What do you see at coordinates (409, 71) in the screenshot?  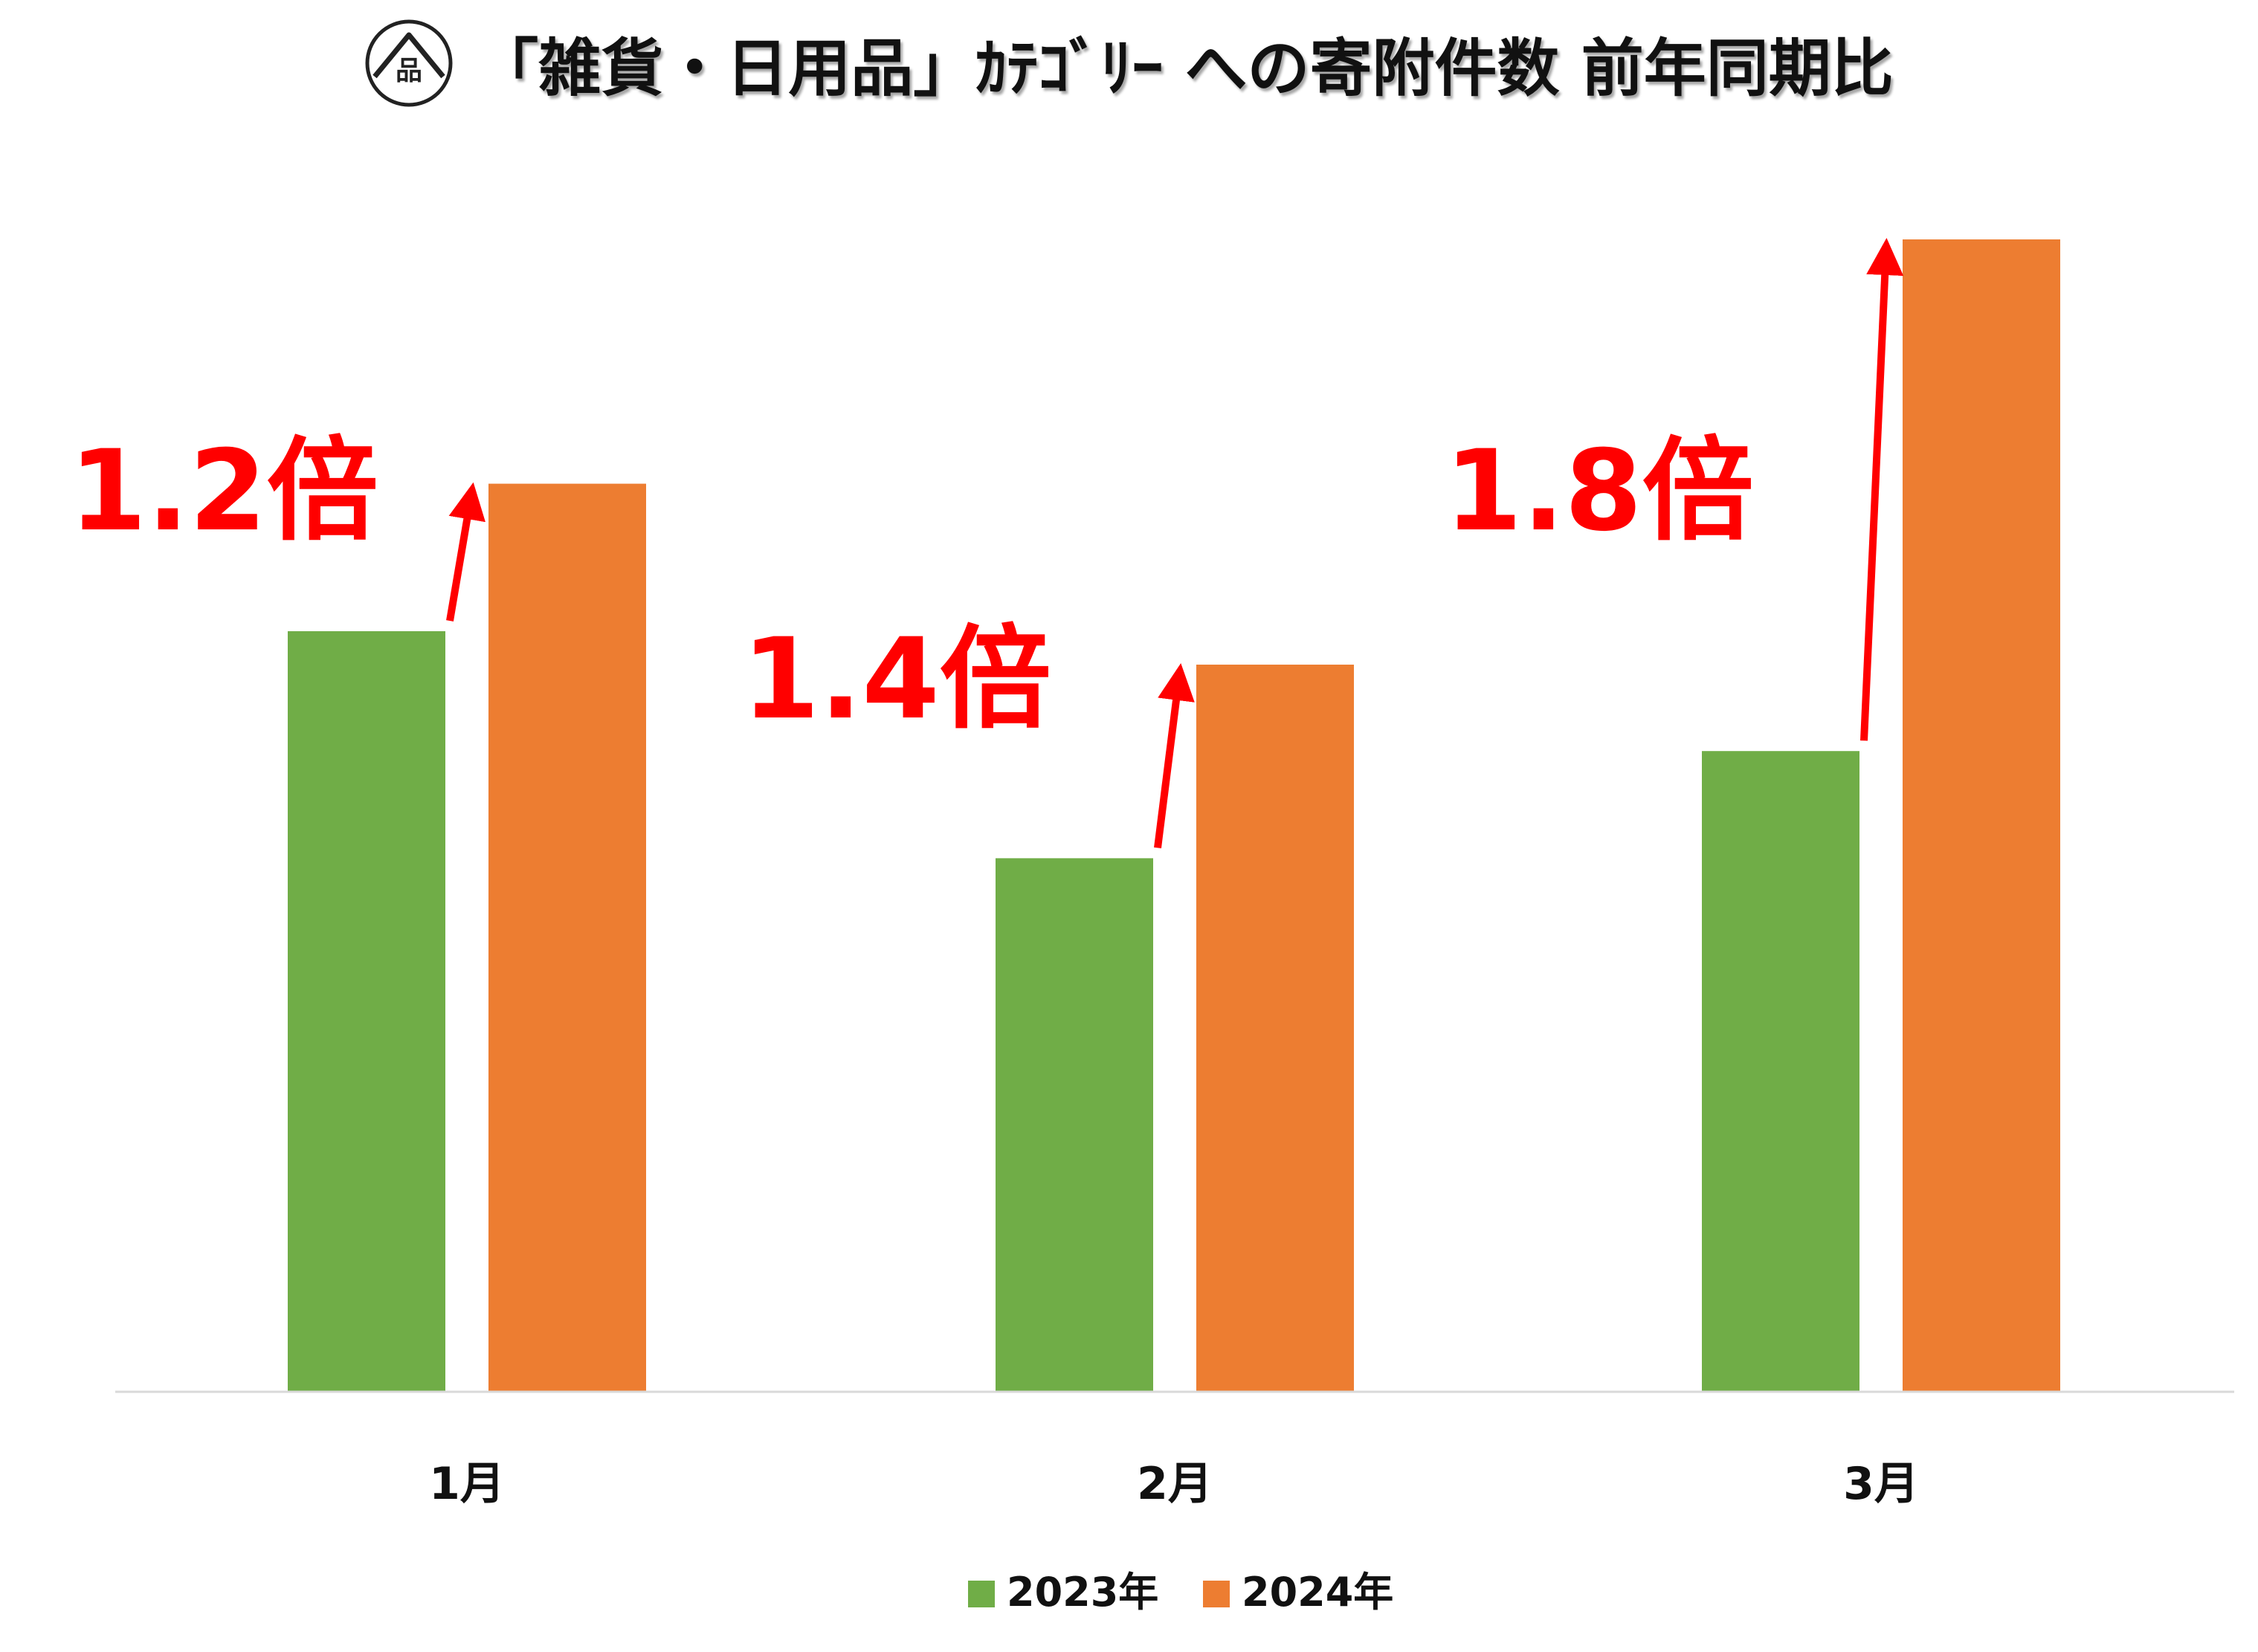 I see `logo-text: 品` at bounding box center [409, 71].